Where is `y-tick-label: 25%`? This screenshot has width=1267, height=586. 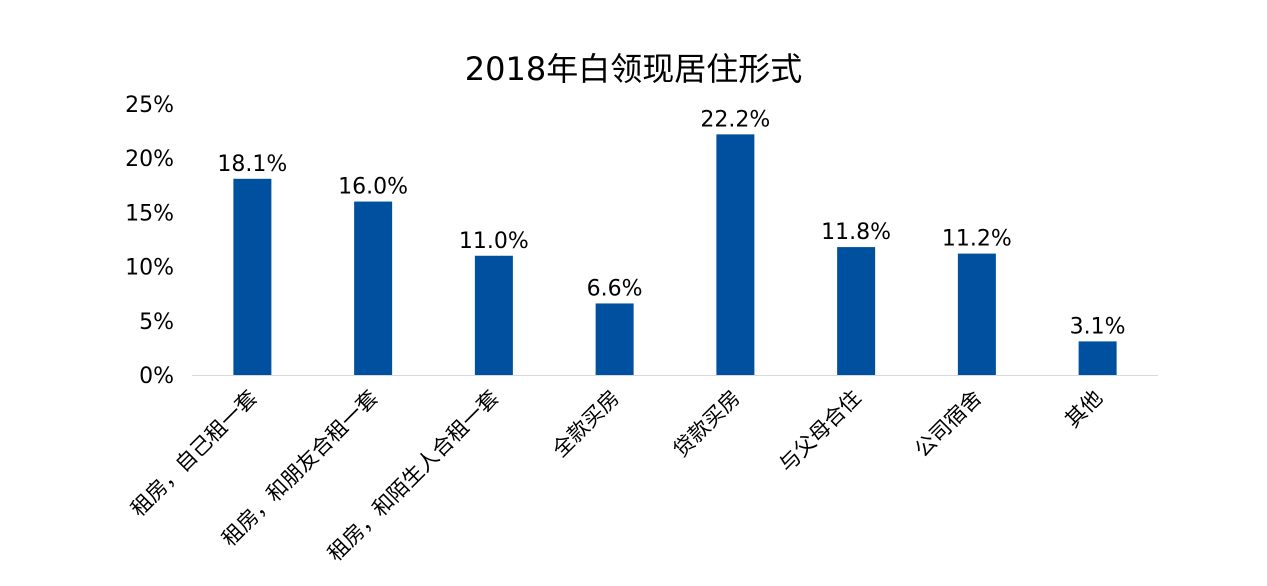
y-tick-label: 25% is located at coordinates (149, 105).